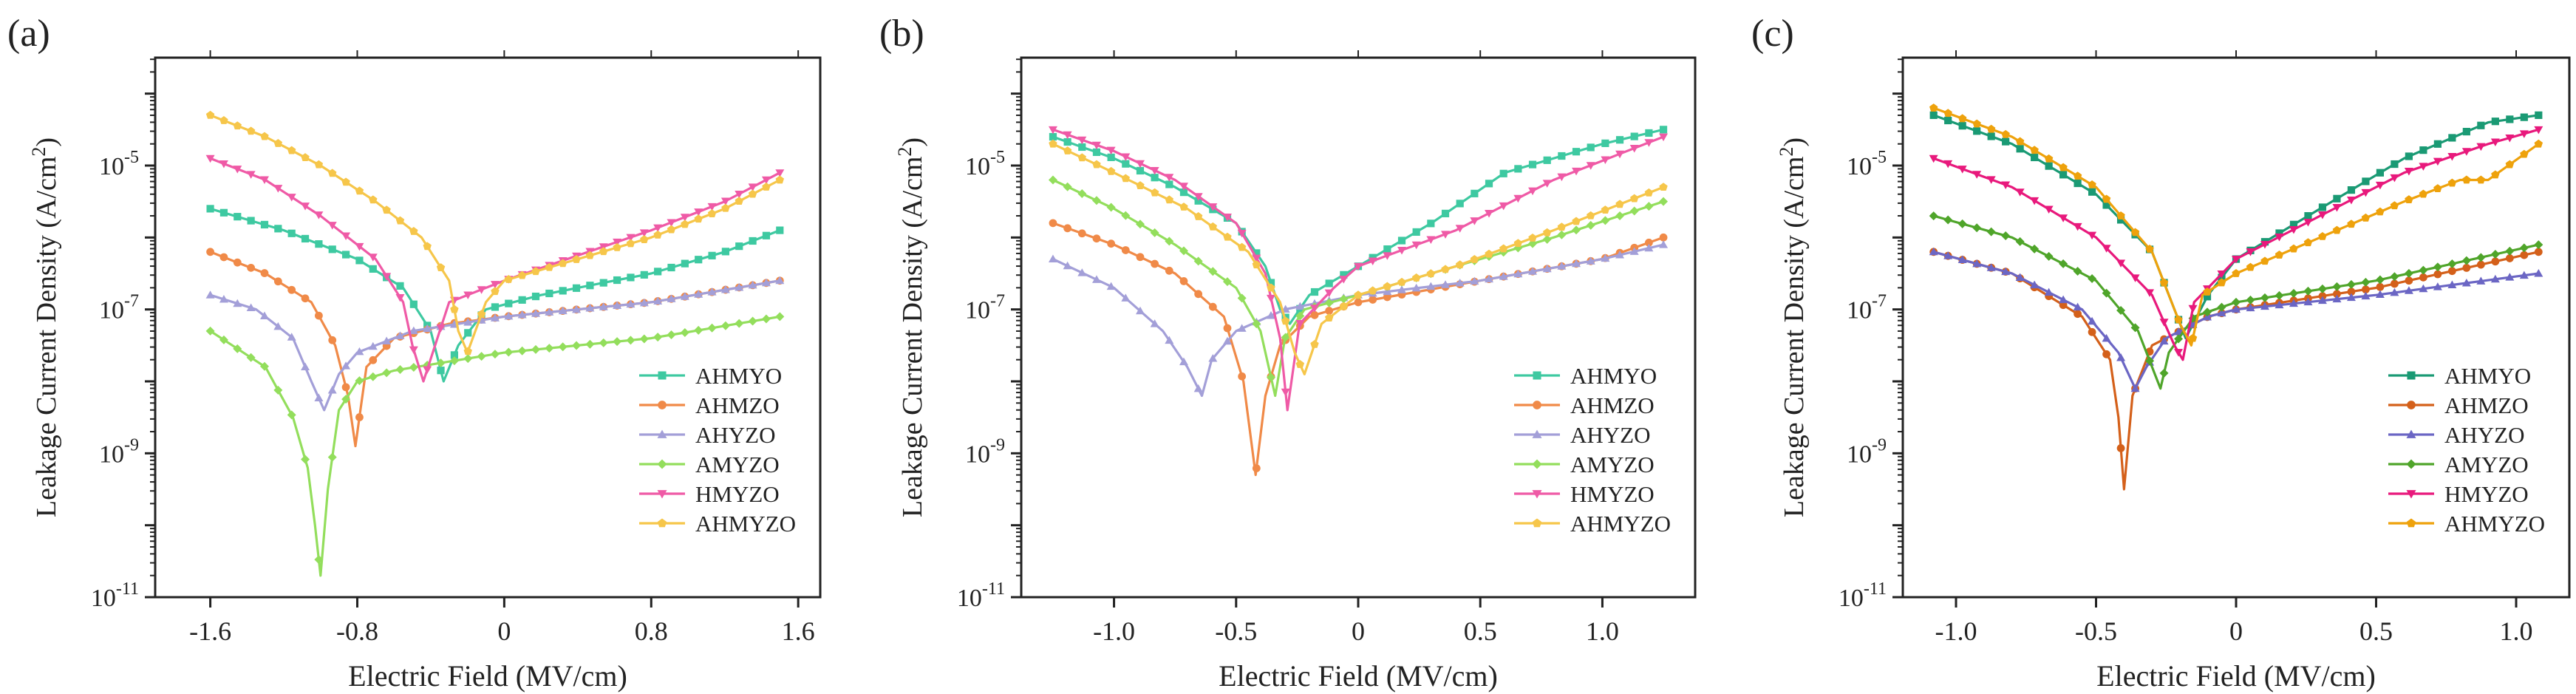  I want to click on panel-c-ylabel: Leakage Current Density (A/cm2), so click(1793, 327).